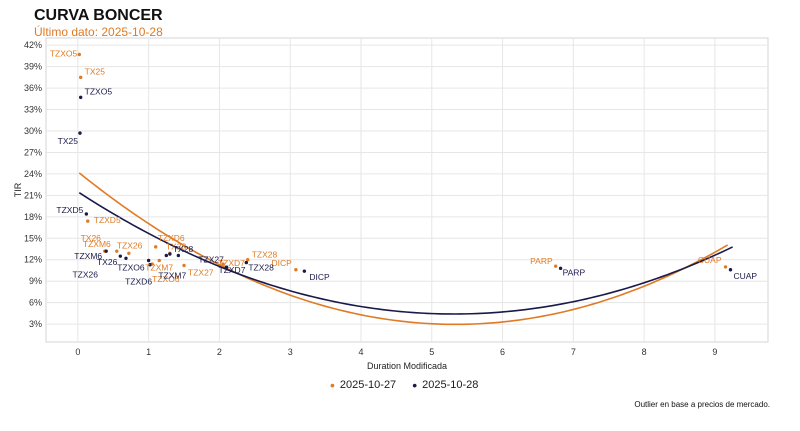 The image size is (800, 431). Describe the element at coordinates (35, 303) in the screenshot. I see `y-tick-label: 6%` at that location.